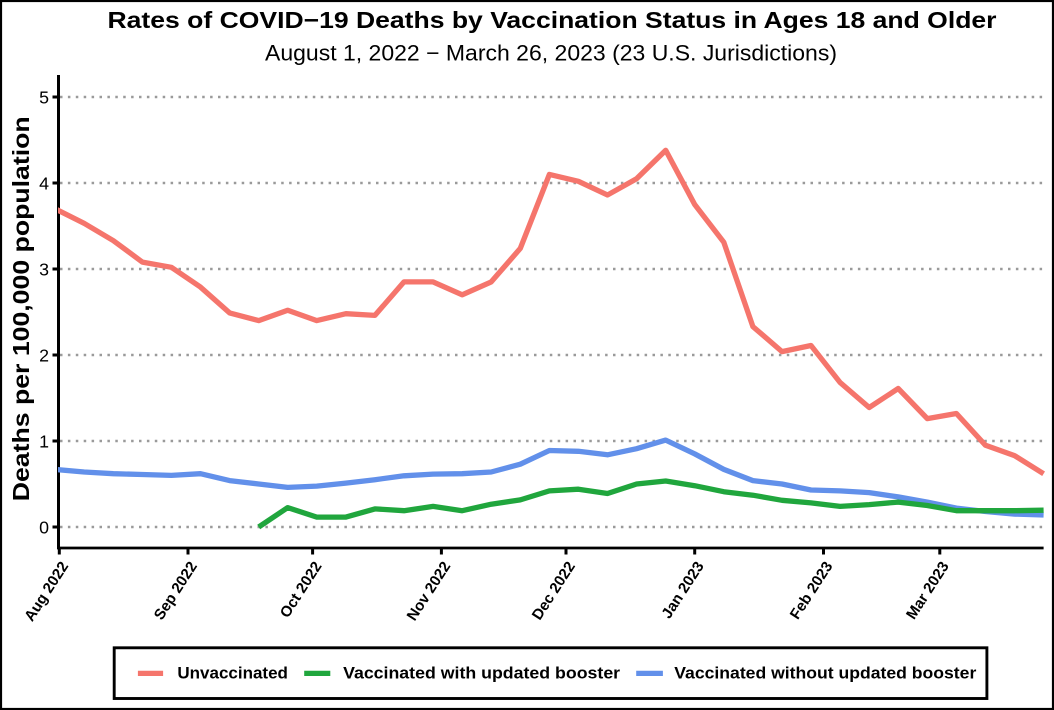 The height and width of the screenshot is (710, 1054). Describe the element at coordinates (44, 184) in the screenshot. I see `svg-text: 4` at that location.